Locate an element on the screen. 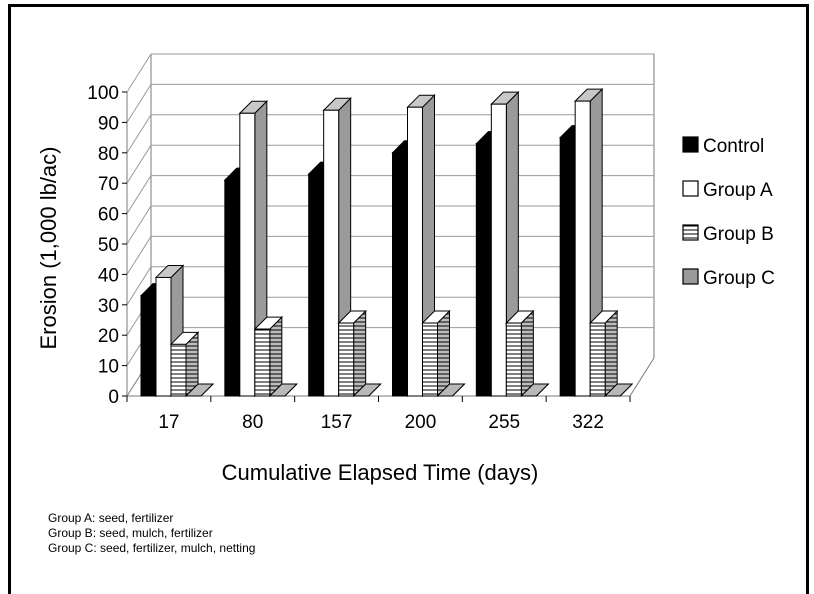 This screenshot has height=594, width=814. legend-label: Group B is located at coordinates (738, 234).